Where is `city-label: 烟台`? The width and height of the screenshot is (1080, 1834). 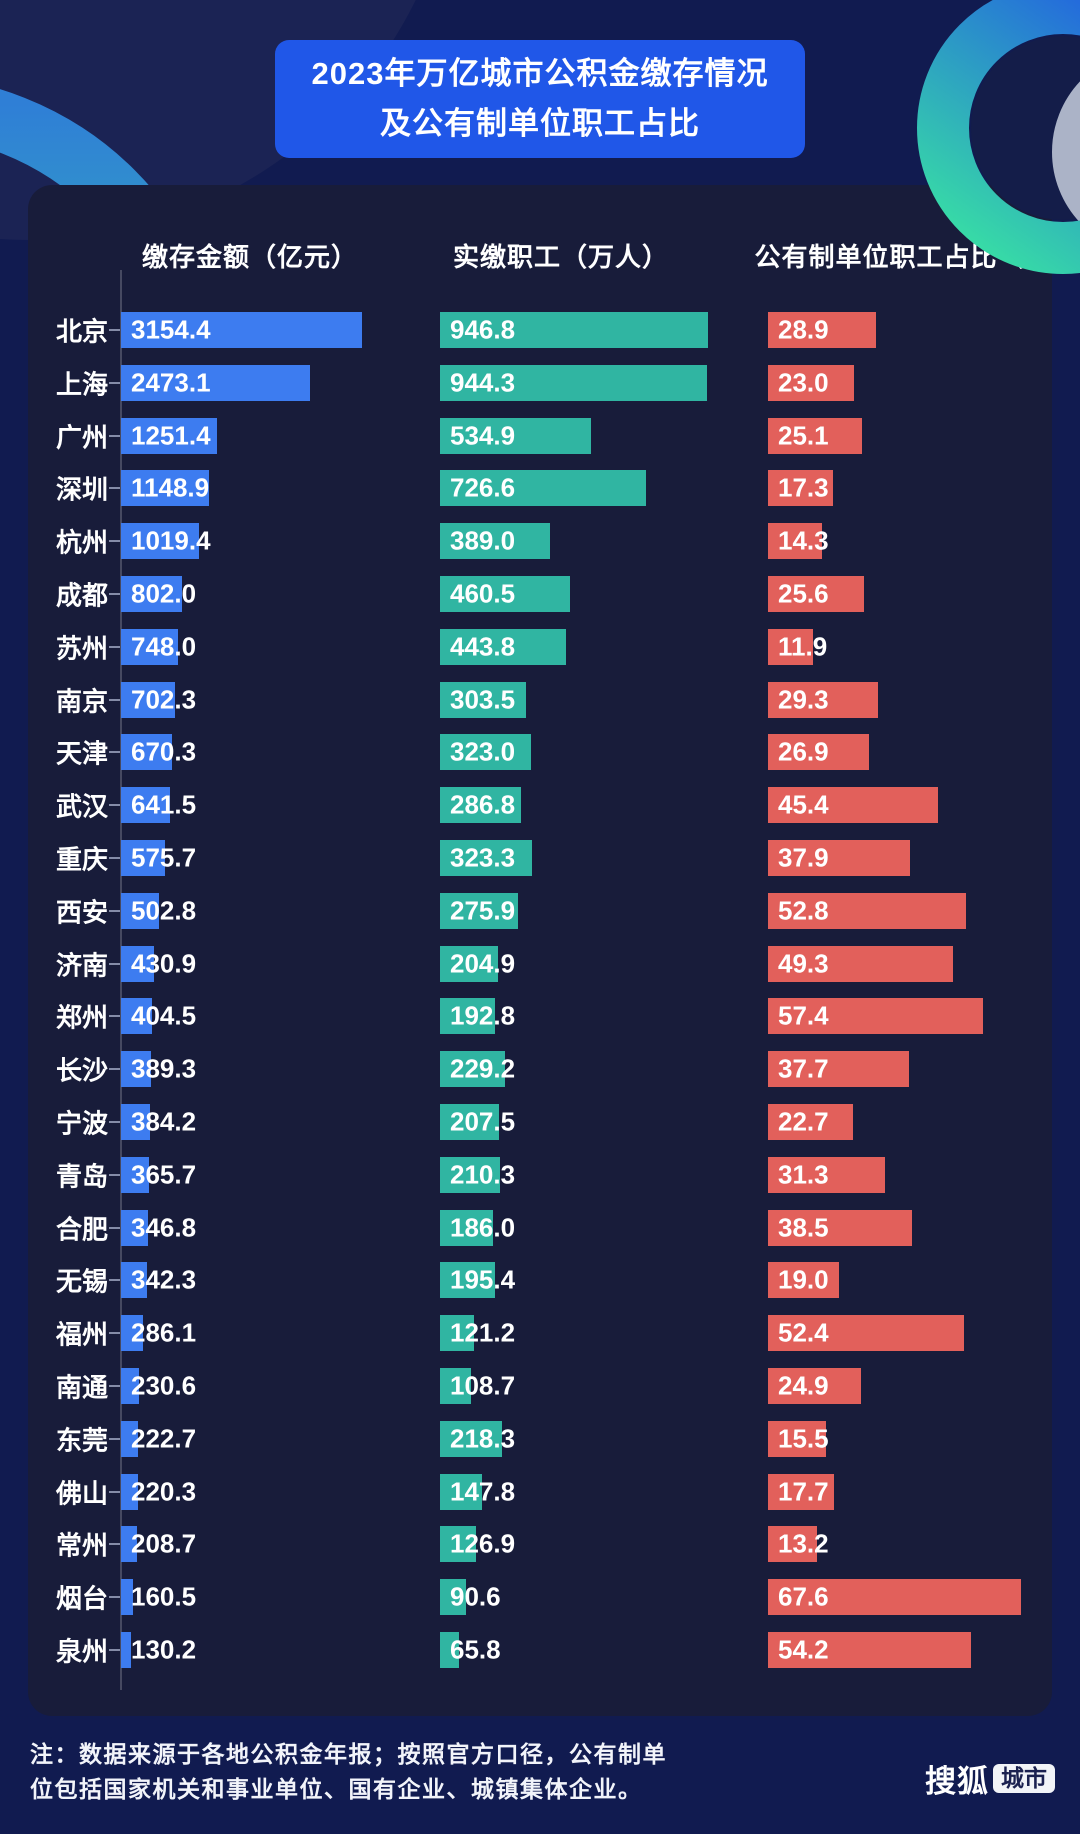 city-label: 烟台 is located at coordinates (81, 1598).